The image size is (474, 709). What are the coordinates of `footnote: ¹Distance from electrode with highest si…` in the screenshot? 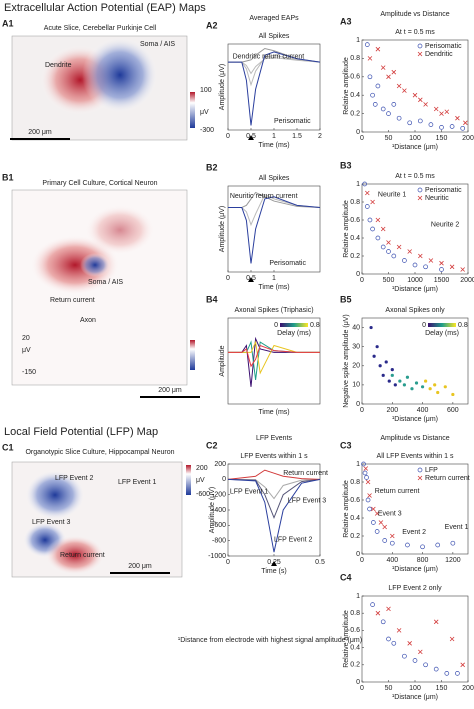 It's located at (270, 640).